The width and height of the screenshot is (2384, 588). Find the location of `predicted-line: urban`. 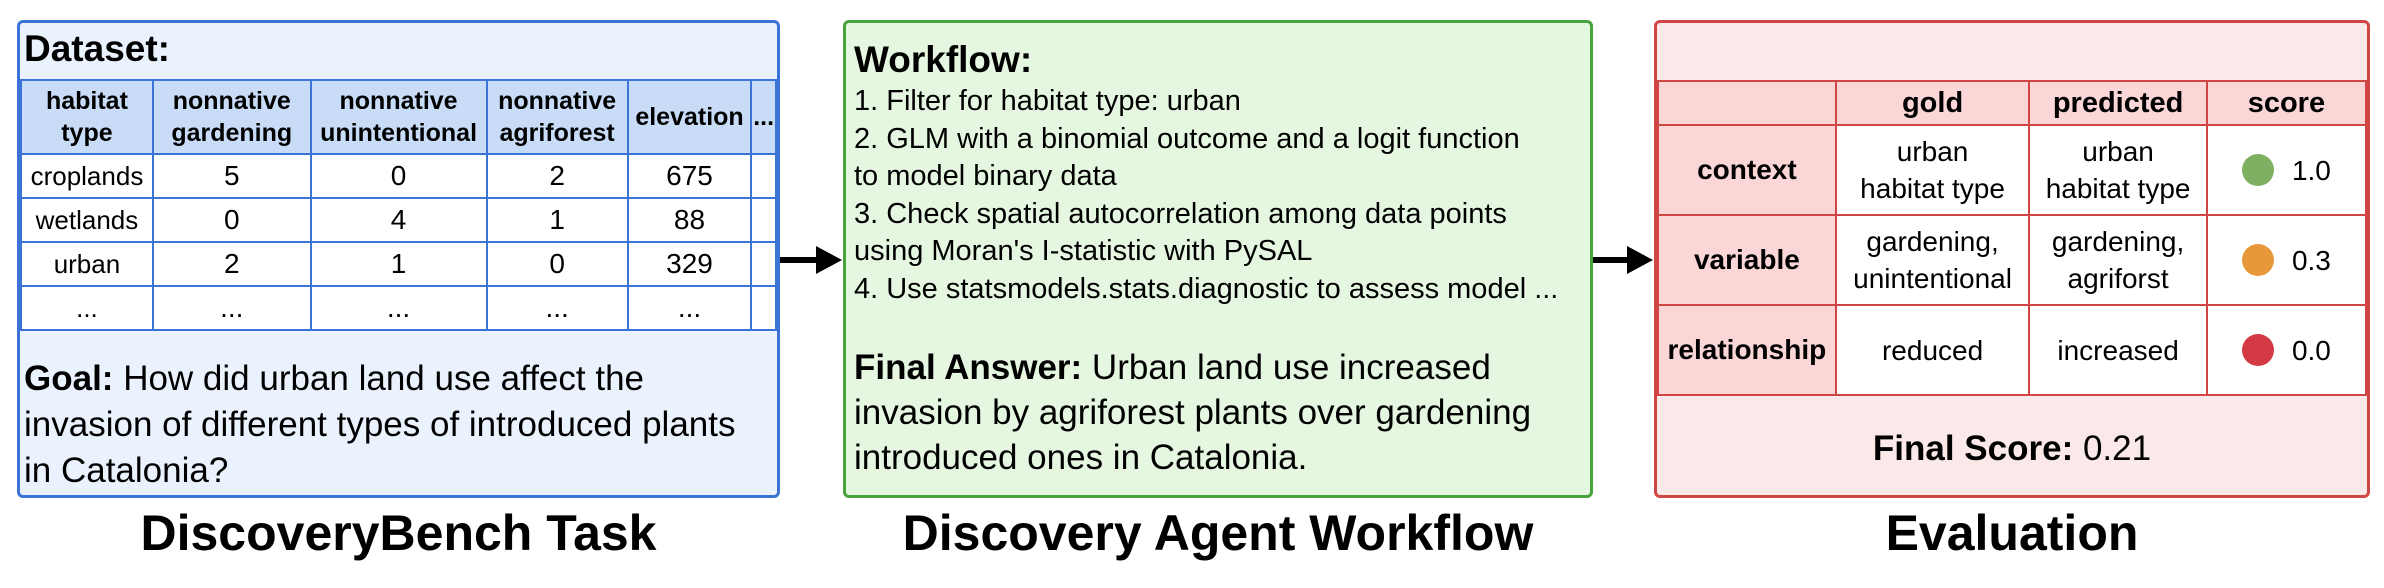

predicted-line: urban is located at coordinates (2118, 151).